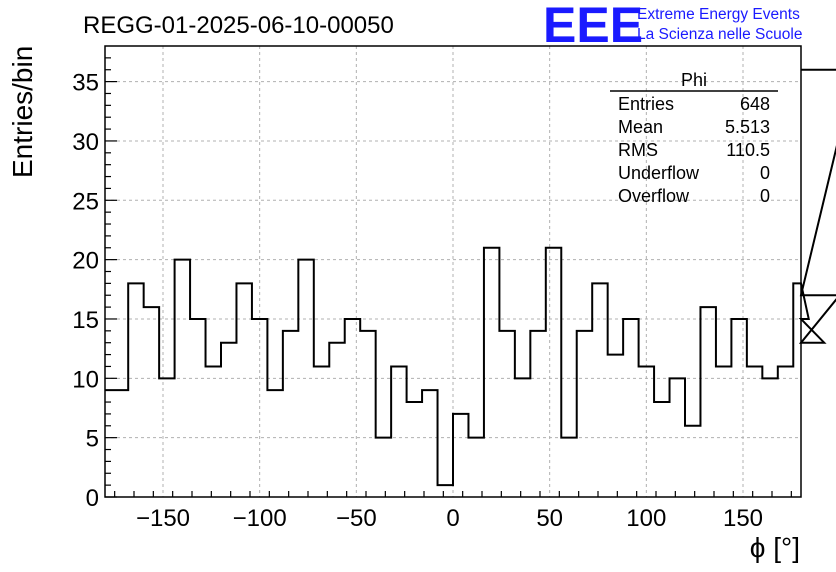 The height and width of the screenshot is (572, 836). What do you see at coordinates (85, 291) in the screenshot?
I see `y-tick-labels: 0 5 10 15 20 25 30 35` at bounding box center [85, 291].